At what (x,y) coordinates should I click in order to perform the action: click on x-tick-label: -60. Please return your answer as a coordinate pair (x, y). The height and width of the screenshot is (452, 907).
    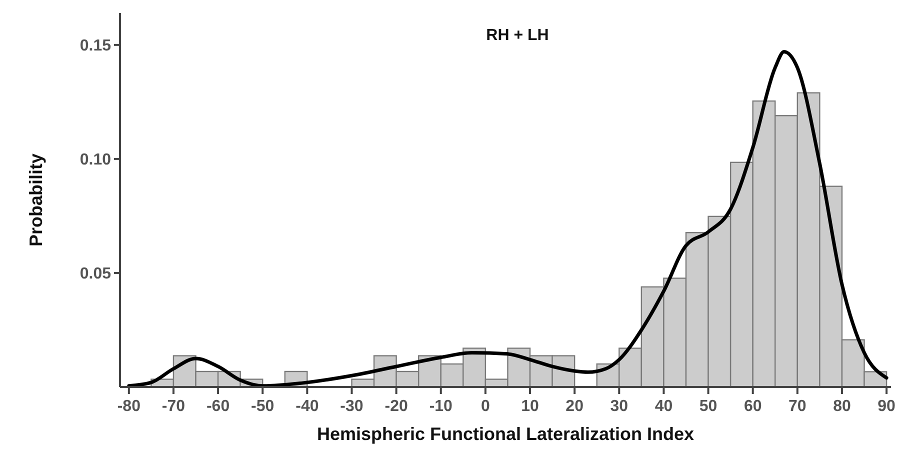
    Looking at the image, I should click on (218, 406).